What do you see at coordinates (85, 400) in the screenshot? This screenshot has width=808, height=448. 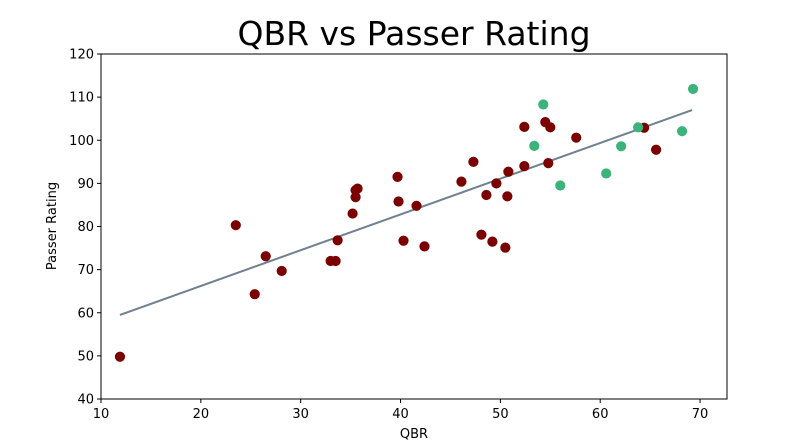 I see `y-tick-label: 40` at bounding box center [85, 400].